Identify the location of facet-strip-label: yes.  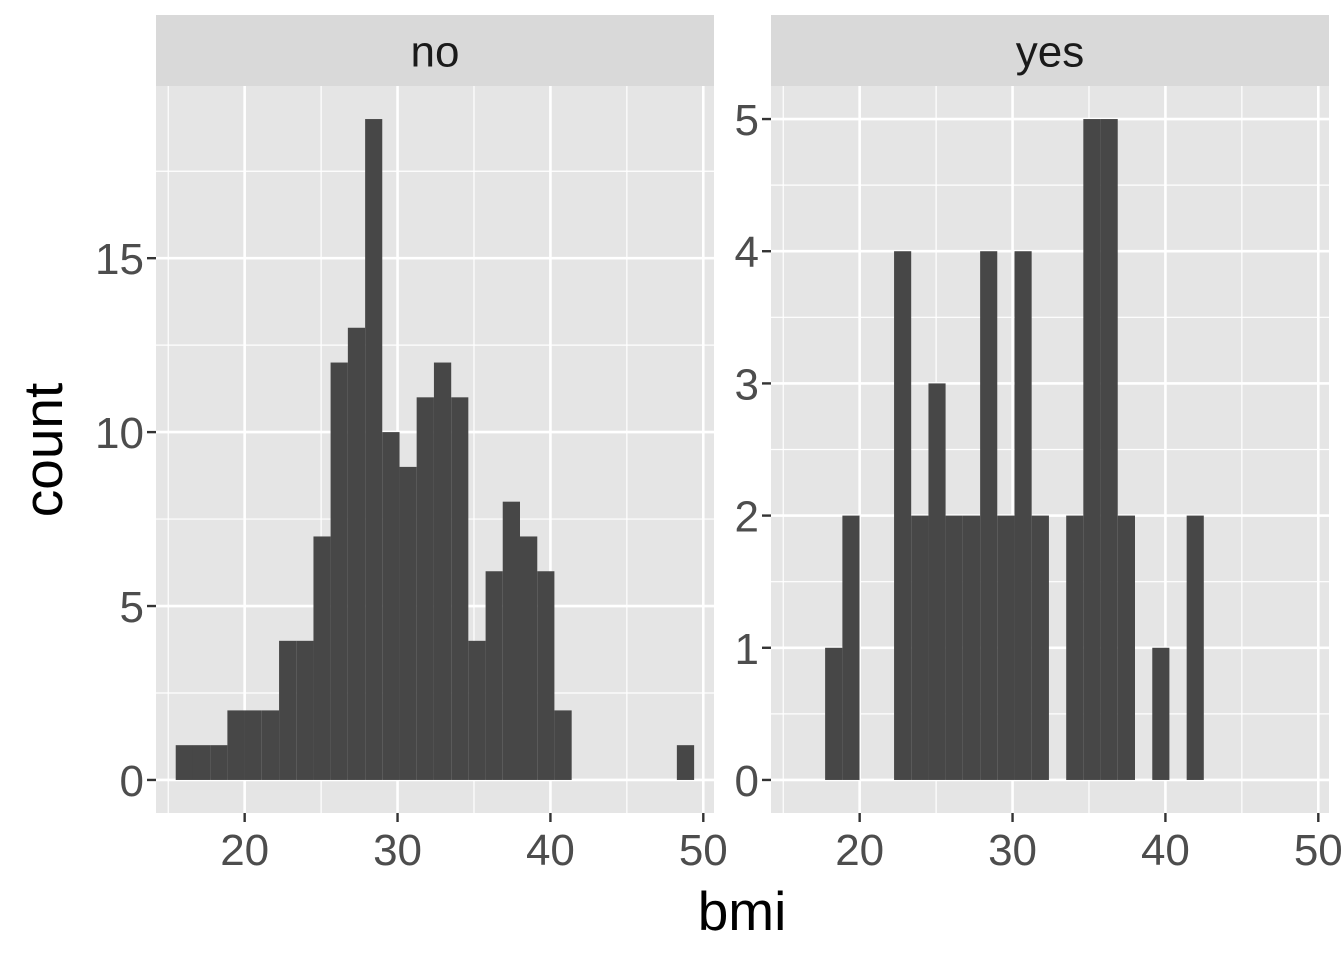
(1050, 52).